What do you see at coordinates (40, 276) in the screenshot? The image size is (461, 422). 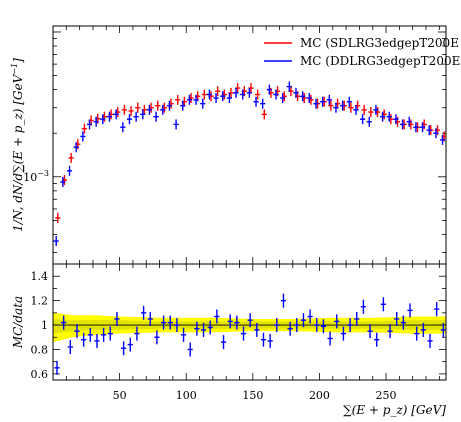 I see `ratio-y-tick-label: 1.4` at bounding box center [40, 276].